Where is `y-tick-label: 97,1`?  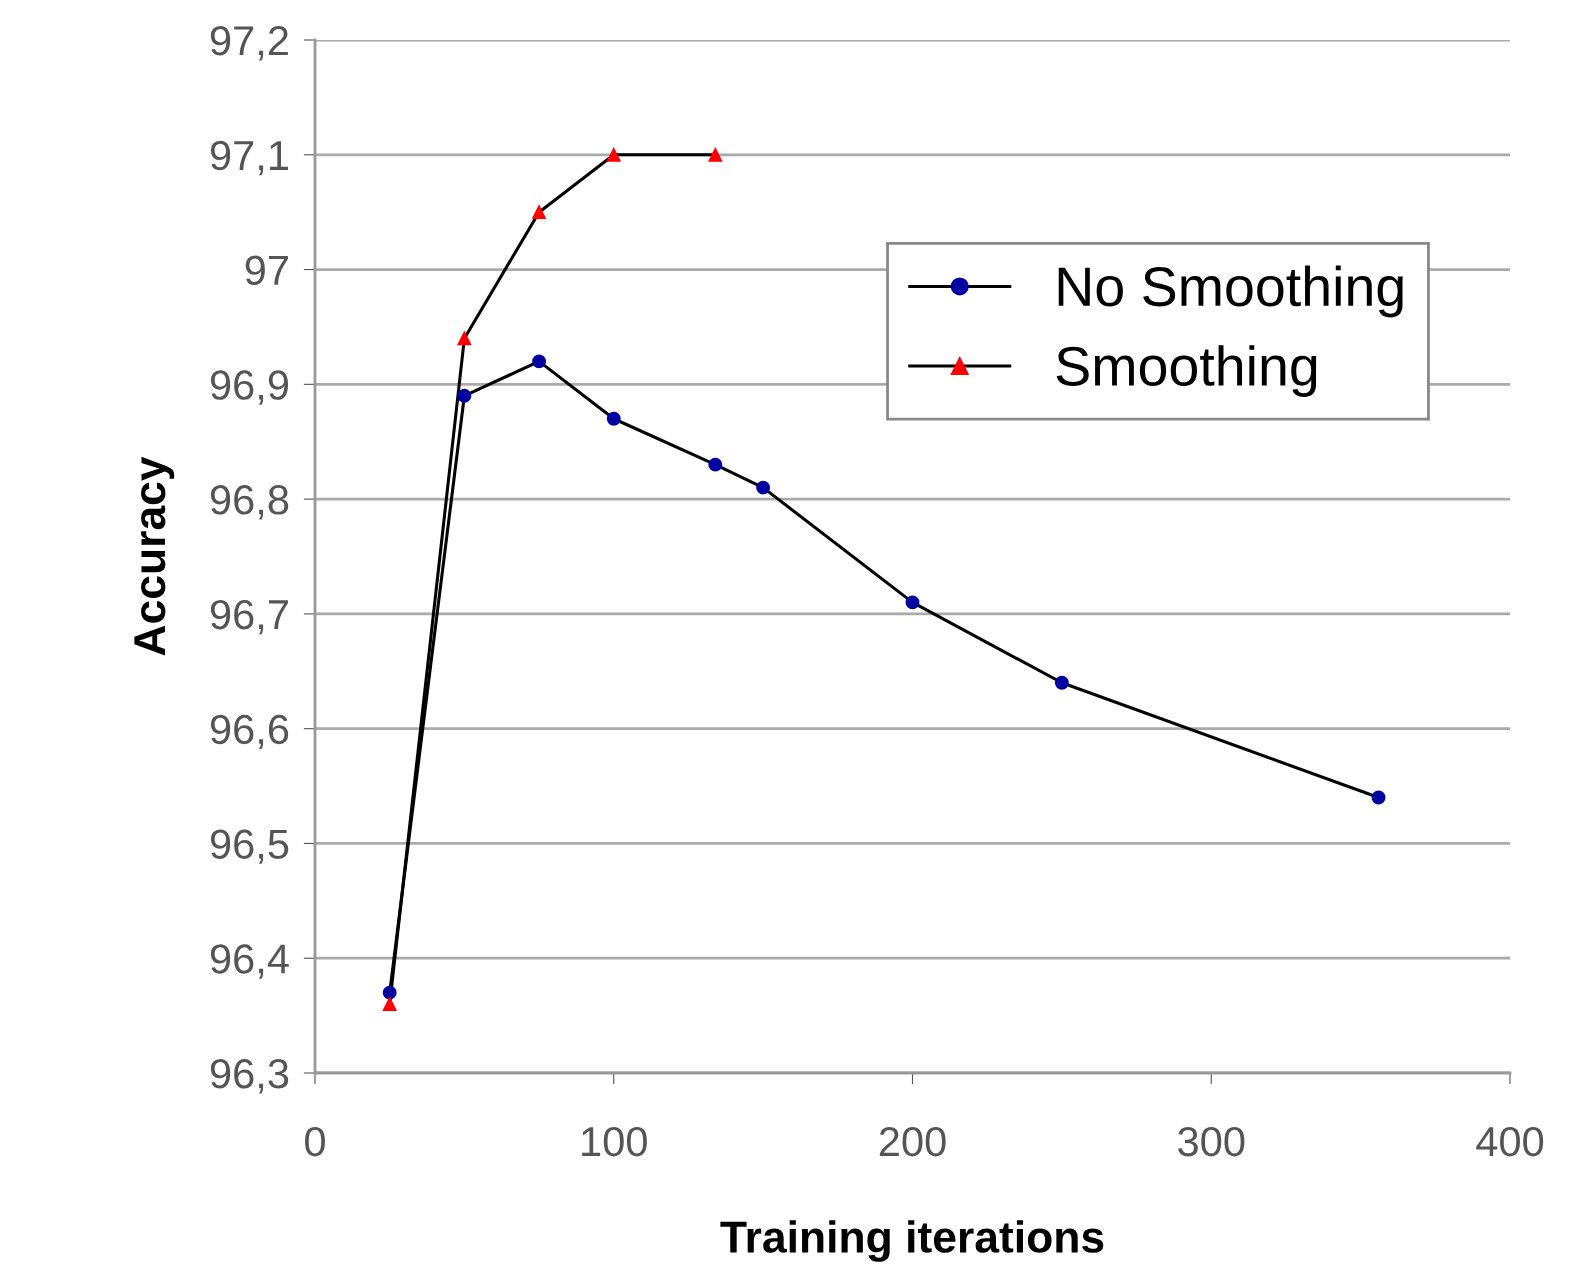
y-tick-label: 97,1 is located at coordinates (249, 158).